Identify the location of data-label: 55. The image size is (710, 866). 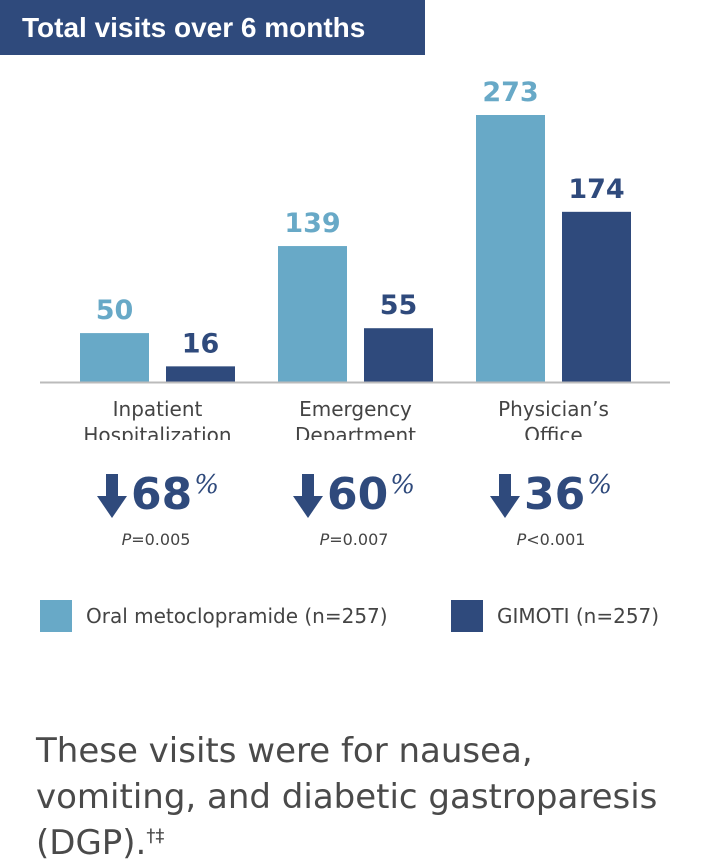
(399, 305).